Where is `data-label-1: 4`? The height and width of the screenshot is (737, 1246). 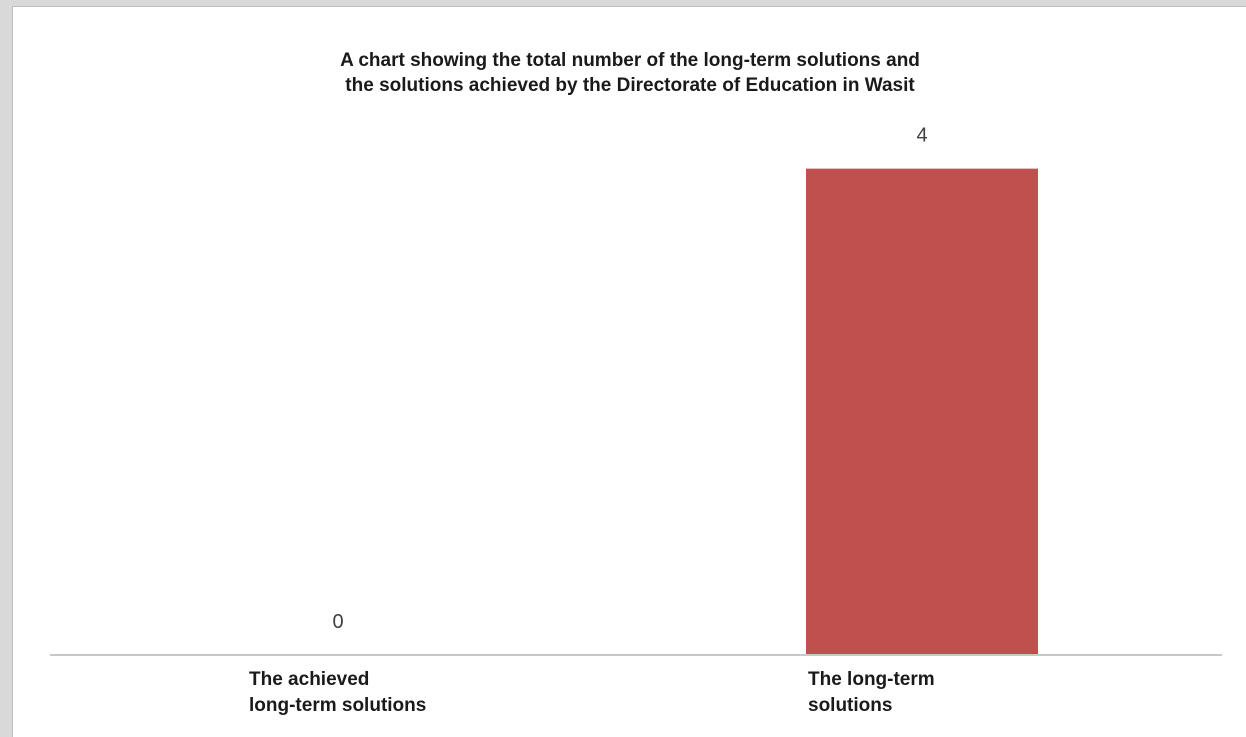 data-label-1: 4 is located at coordinates (921, 136).